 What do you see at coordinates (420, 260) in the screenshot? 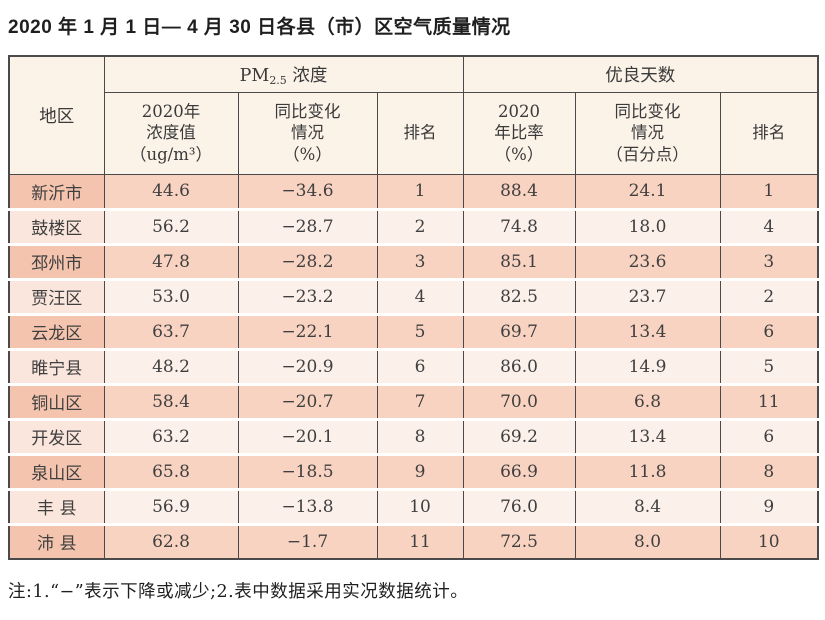
I see `cell-pm25-rank: 3` at bounding box center [420, 260].